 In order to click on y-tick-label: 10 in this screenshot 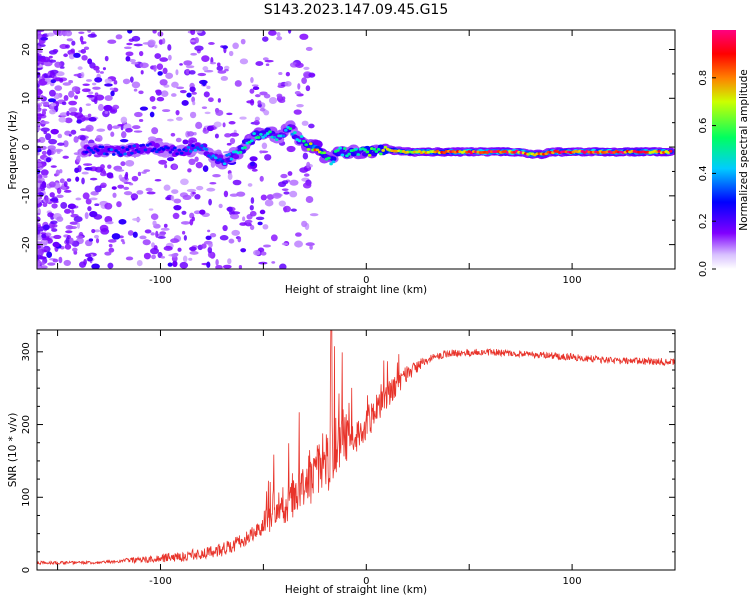, I will do `click(26, 98)`.